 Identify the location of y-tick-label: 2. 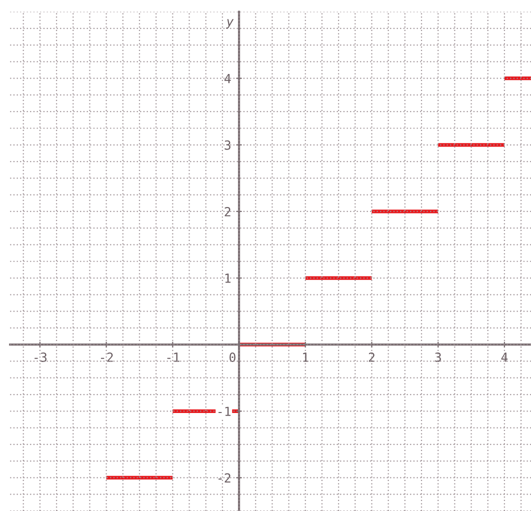
(227, 211).